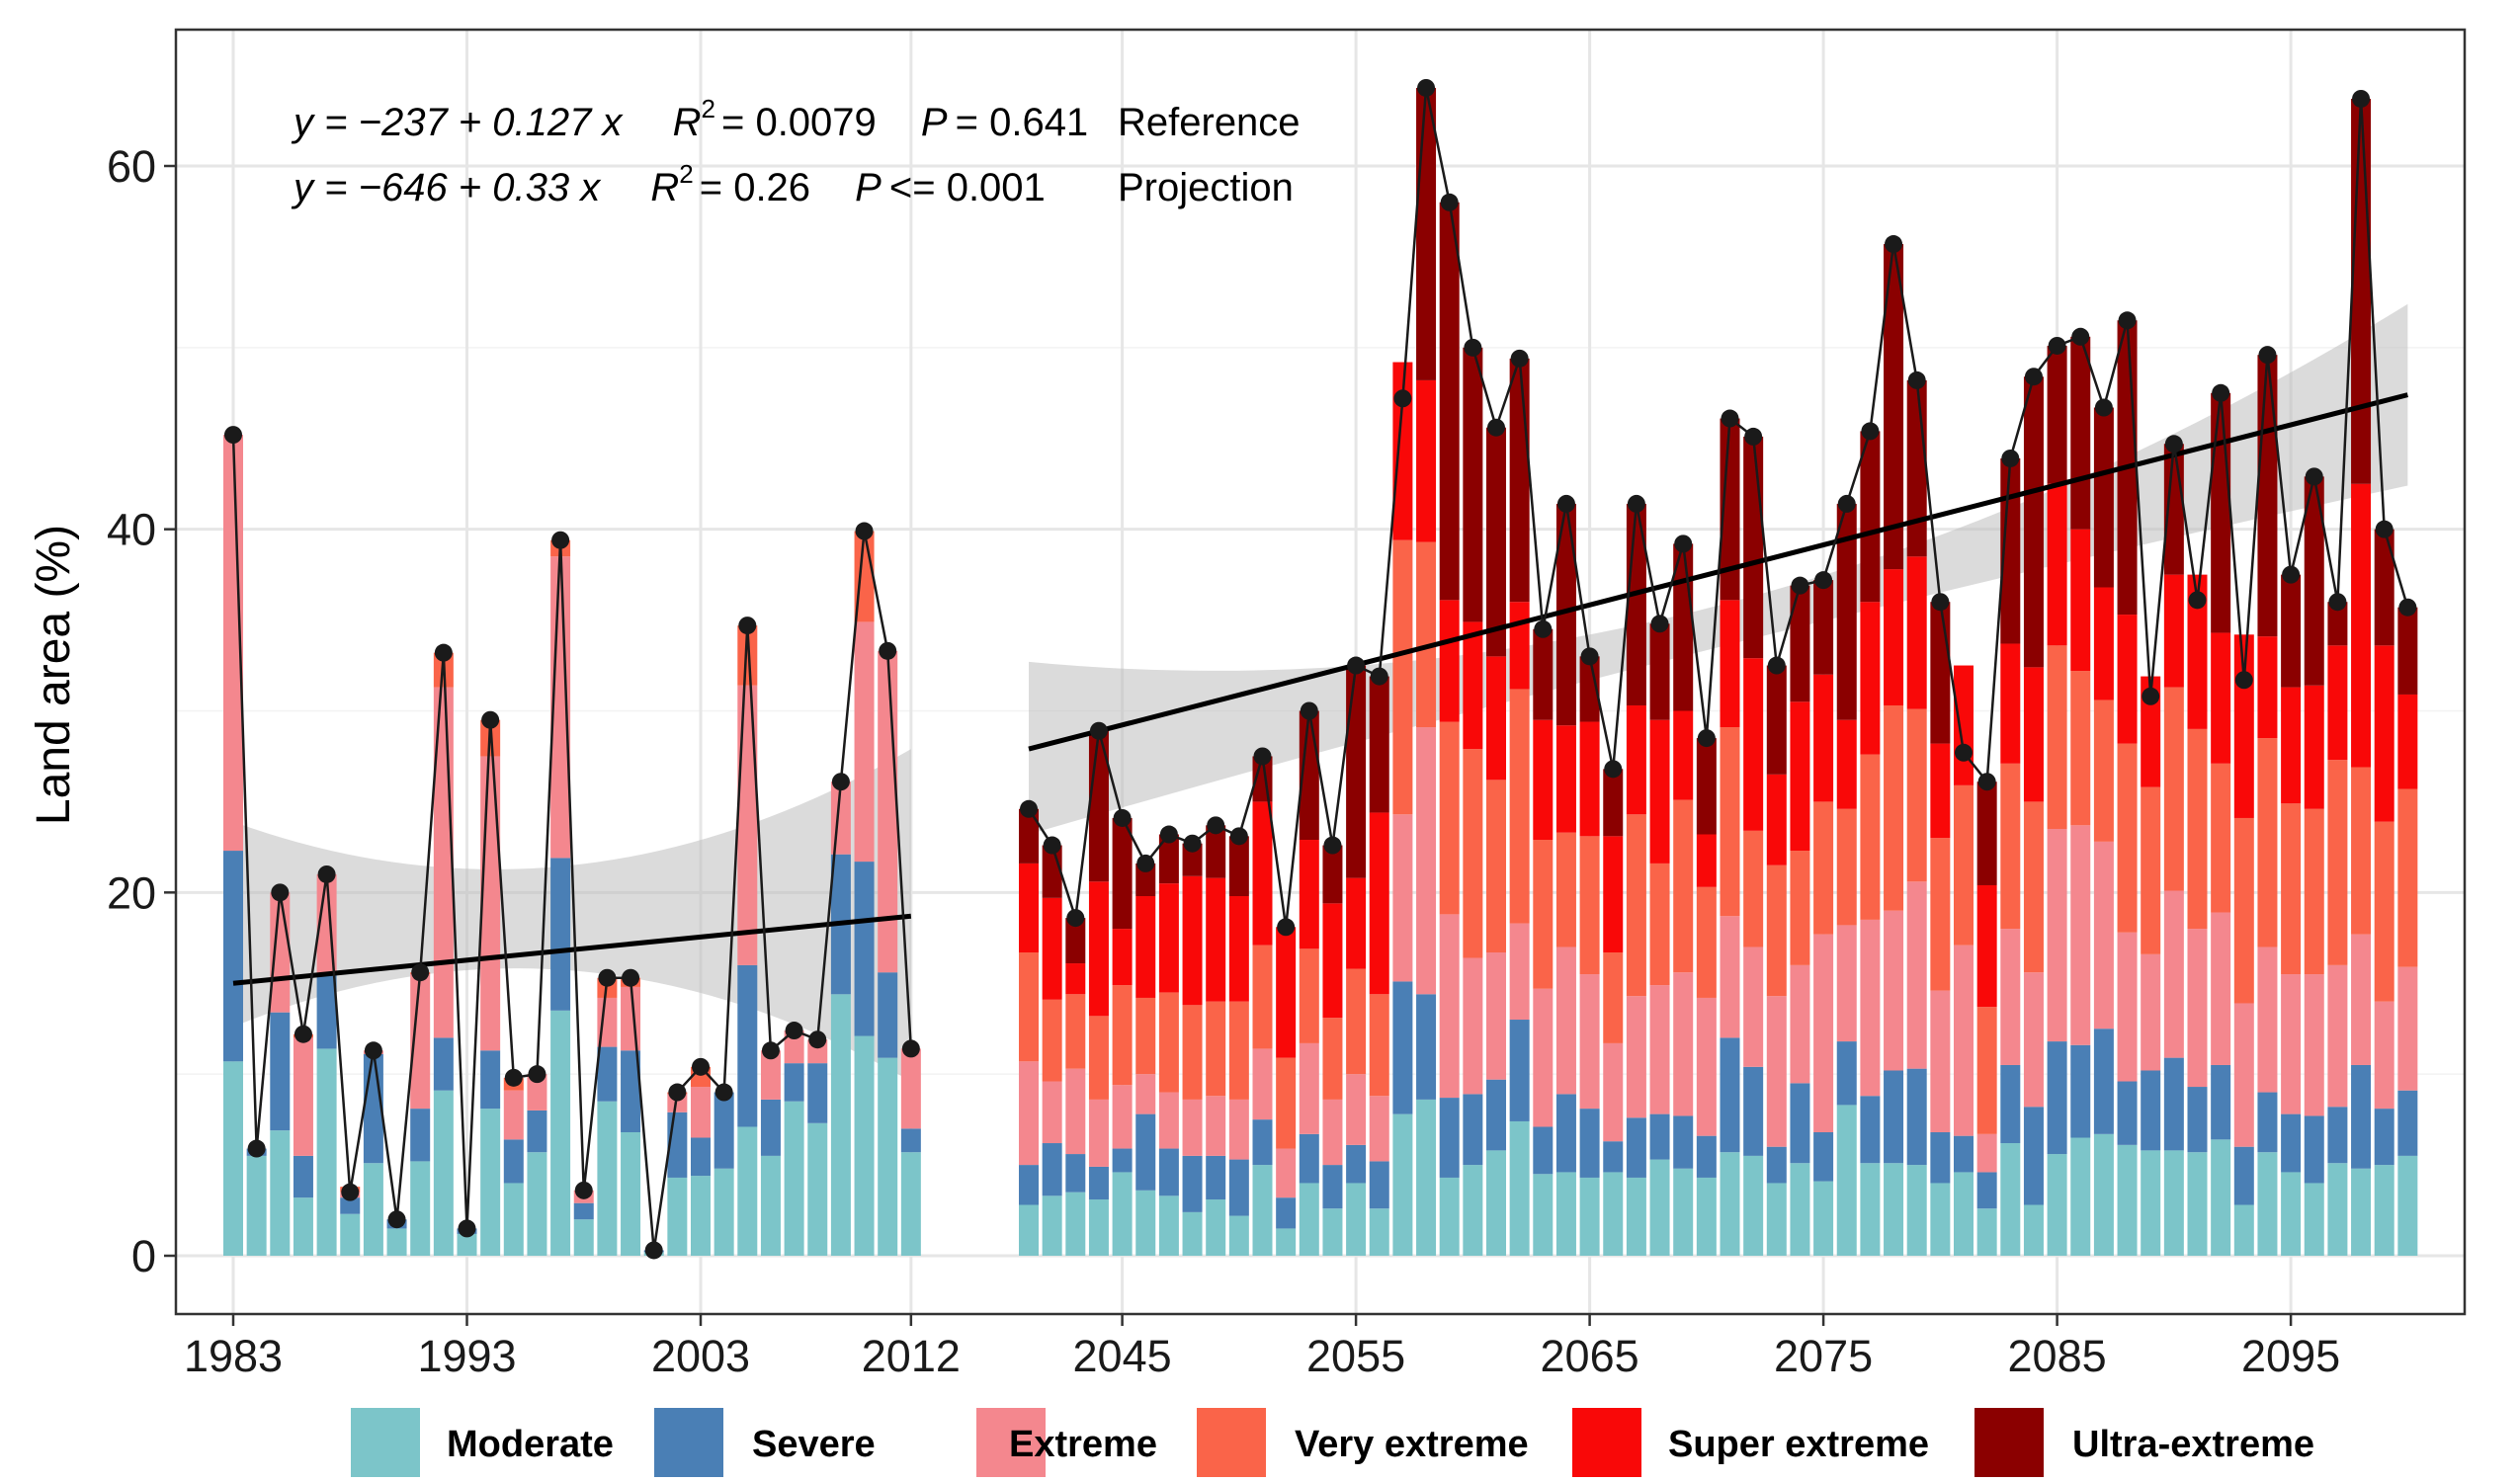  Describe the element at coordinates (1543, 674) in the screenshot. I see `projection-bar-ultra-extreme-2063` at that location.